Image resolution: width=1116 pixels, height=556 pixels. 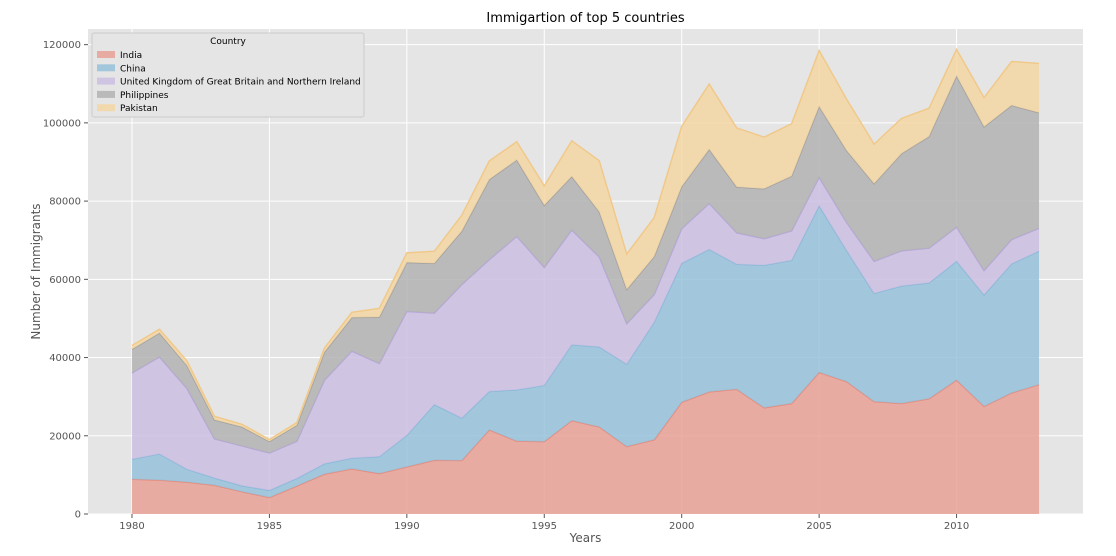 I want to click on x-axis-label: Years, so click(x=585, y=538).